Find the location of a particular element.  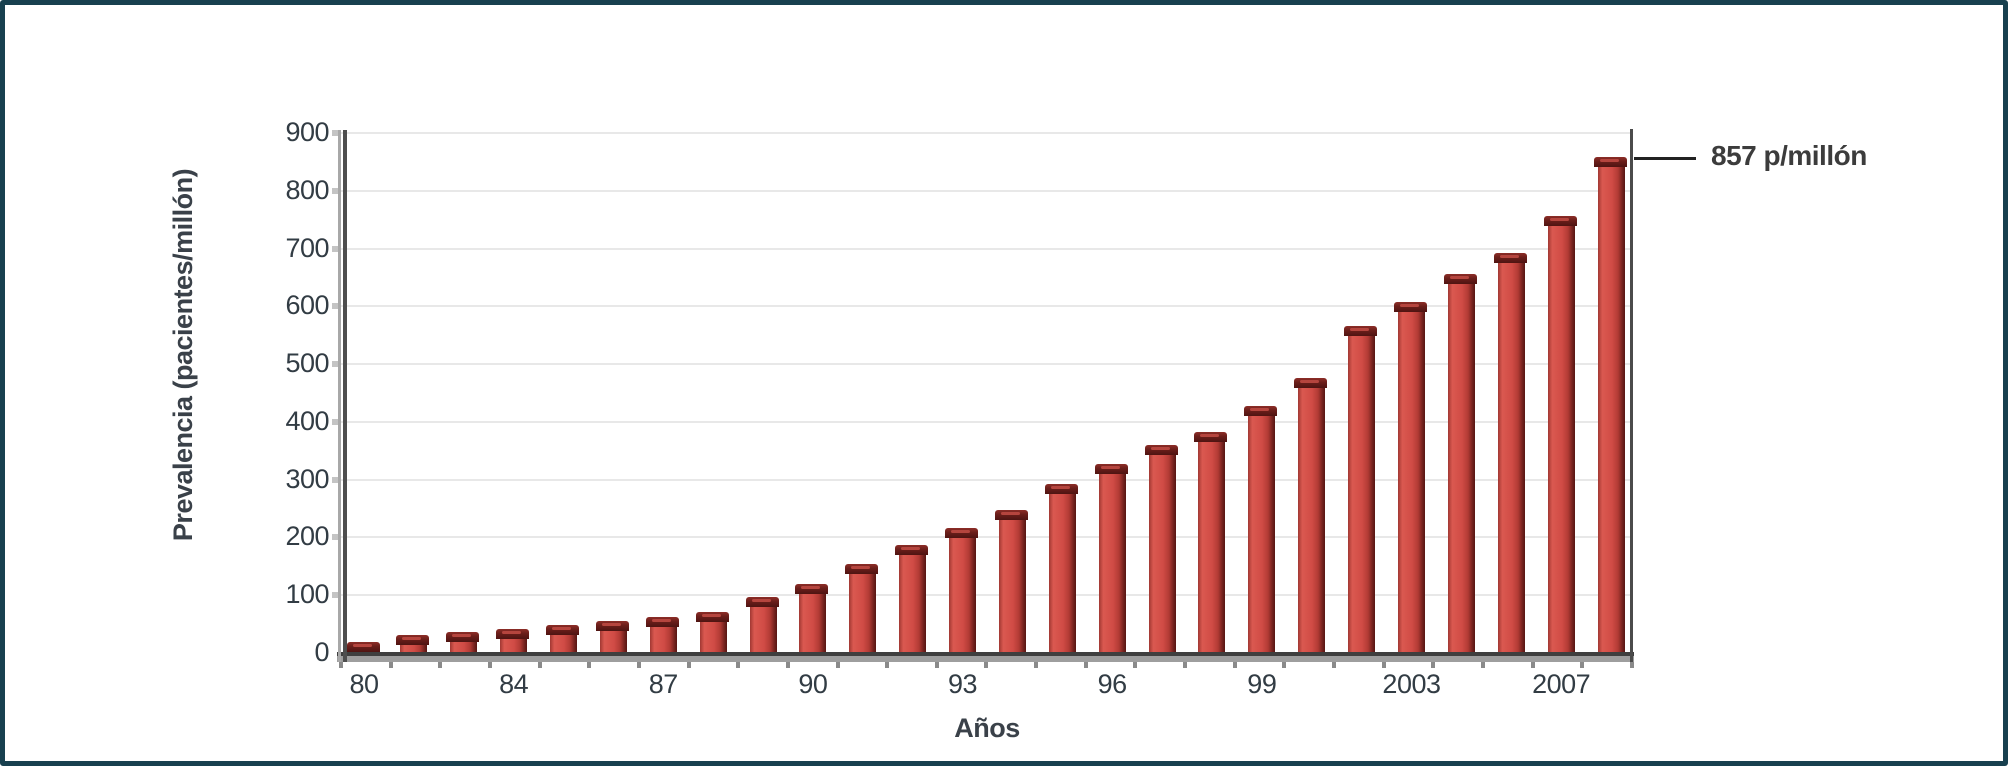

x-tick-label: 93 is located at coordinates (963, 684).